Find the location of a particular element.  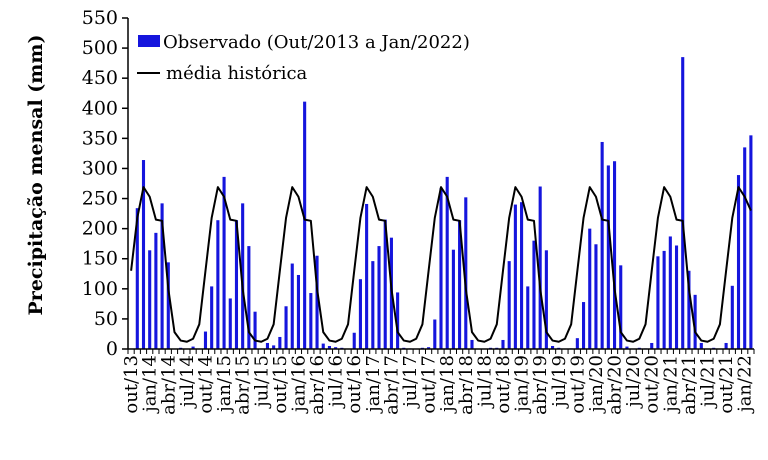

x-tick-label: out/14 is located at coordinates (205, 384).